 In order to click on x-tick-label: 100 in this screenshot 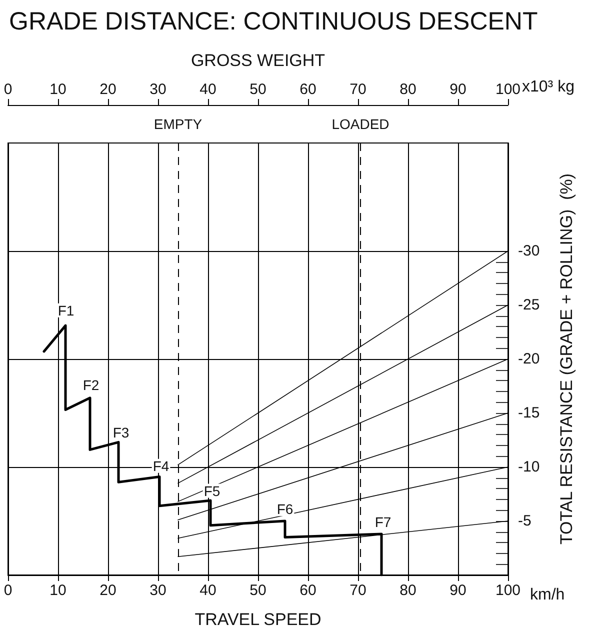, I will do `click(508, 590)`.